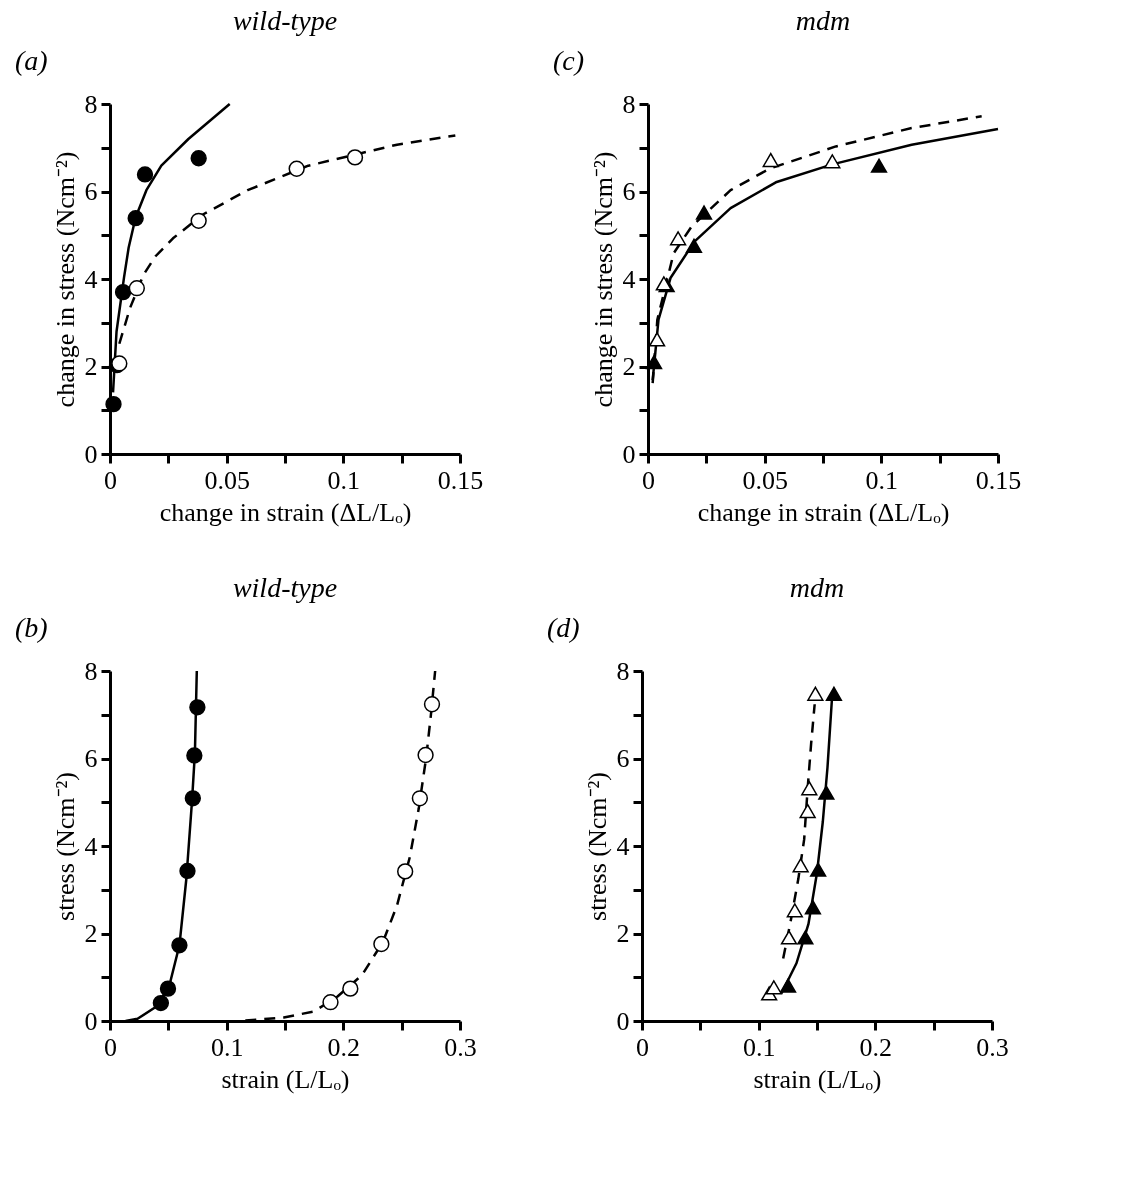 The width and height of the screenshot is (1128, 1185). Describe the element at coordinates (31, 60) in the screenshot. I see `text: (a)` at that location.